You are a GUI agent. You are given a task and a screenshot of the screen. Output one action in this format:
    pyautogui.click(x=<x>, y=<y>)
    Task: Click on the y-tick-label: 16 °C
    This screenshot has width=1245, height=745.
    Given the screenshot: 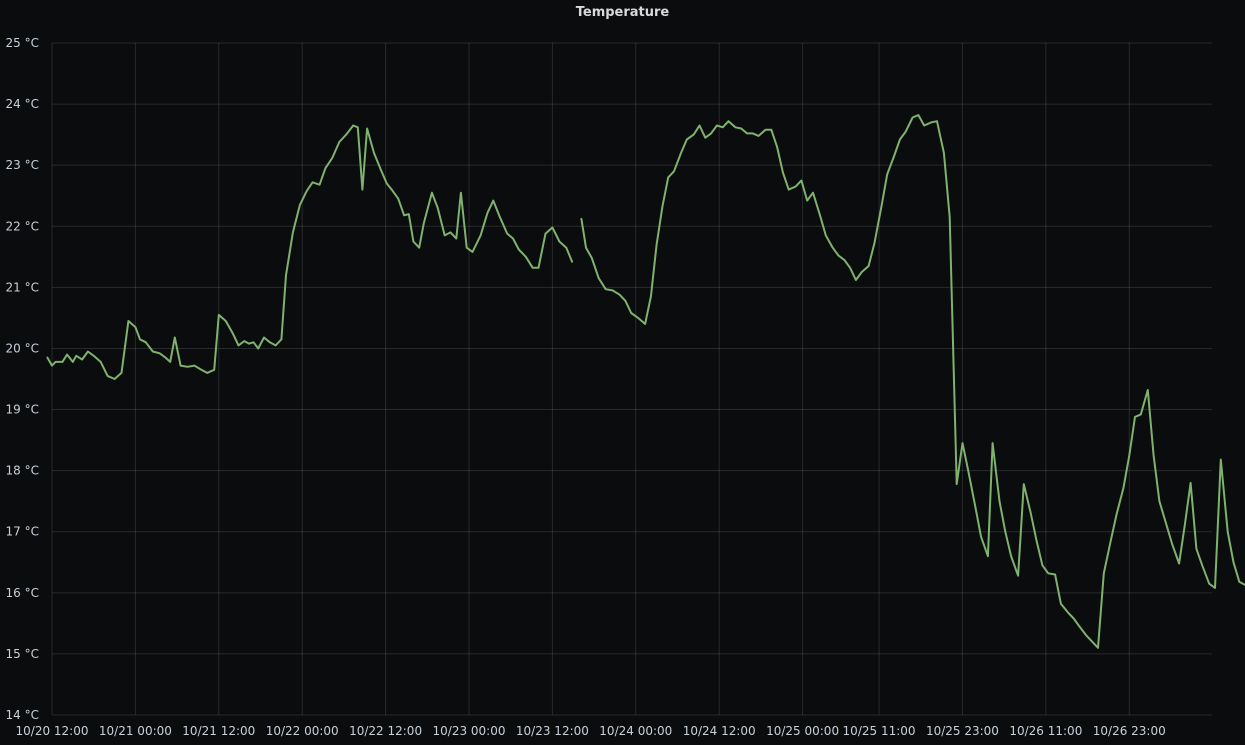 What is the action you would take?
    pyautogui.click(x=22, y=593)
    